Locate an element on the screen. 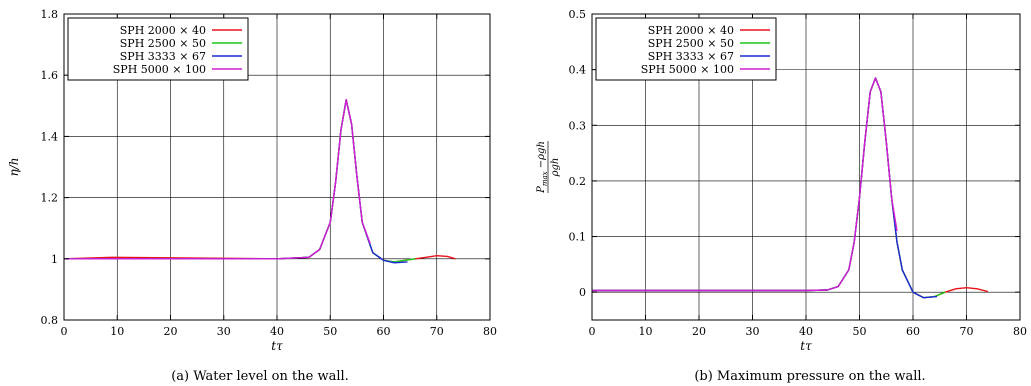 This screenshot has width=1031, height=386. figure-caption: (b) Maximum pressure on the wall. is located at coordinates (809, 376).